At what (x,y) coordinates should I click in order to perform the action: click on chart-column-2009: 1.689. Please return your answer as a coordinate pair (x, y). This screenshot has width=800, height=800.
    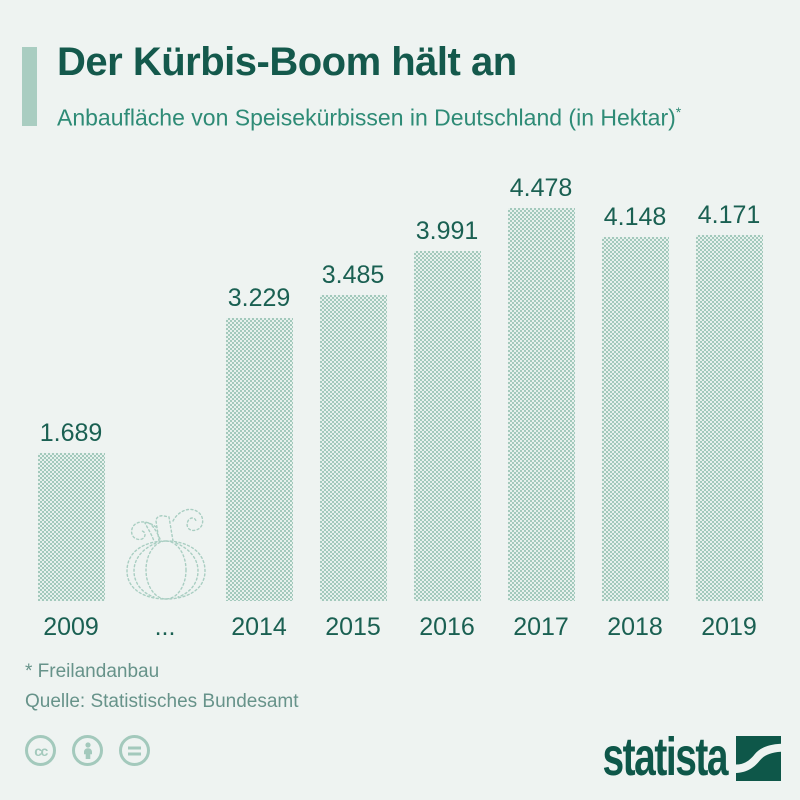
    Looking at the image, I should click on (71, 510).